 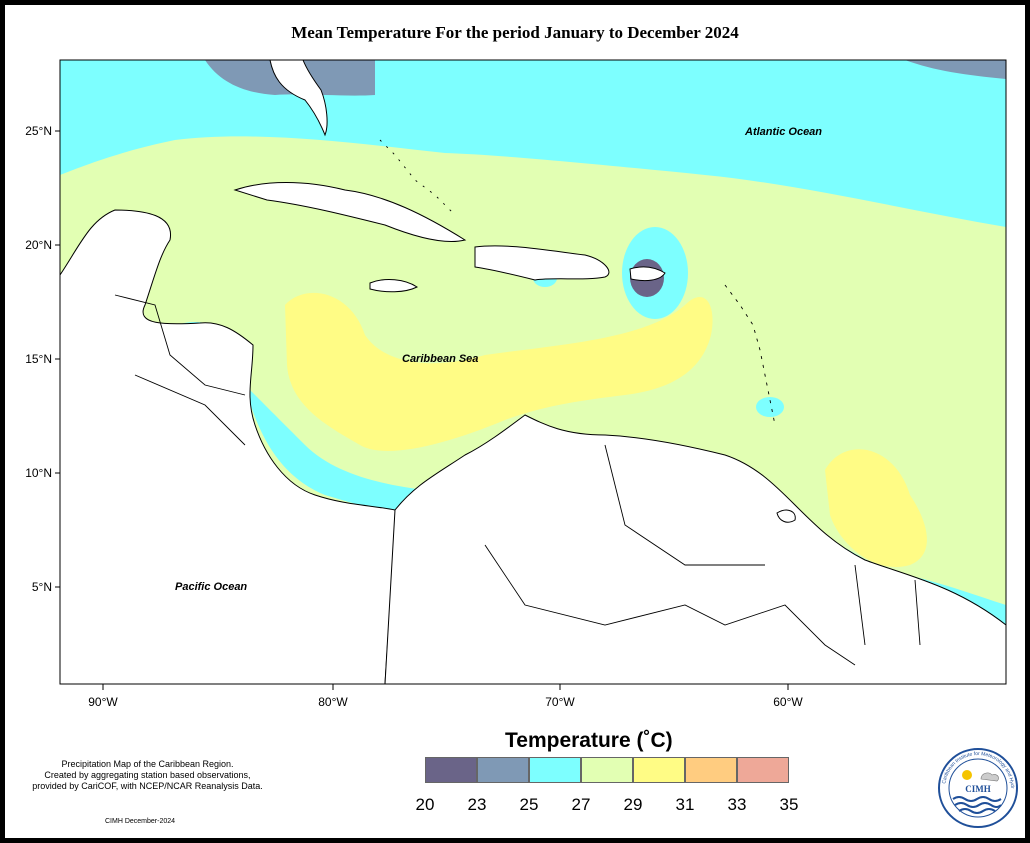 I want to click on band-29-31-caribbean, so click(x=499, y=371).